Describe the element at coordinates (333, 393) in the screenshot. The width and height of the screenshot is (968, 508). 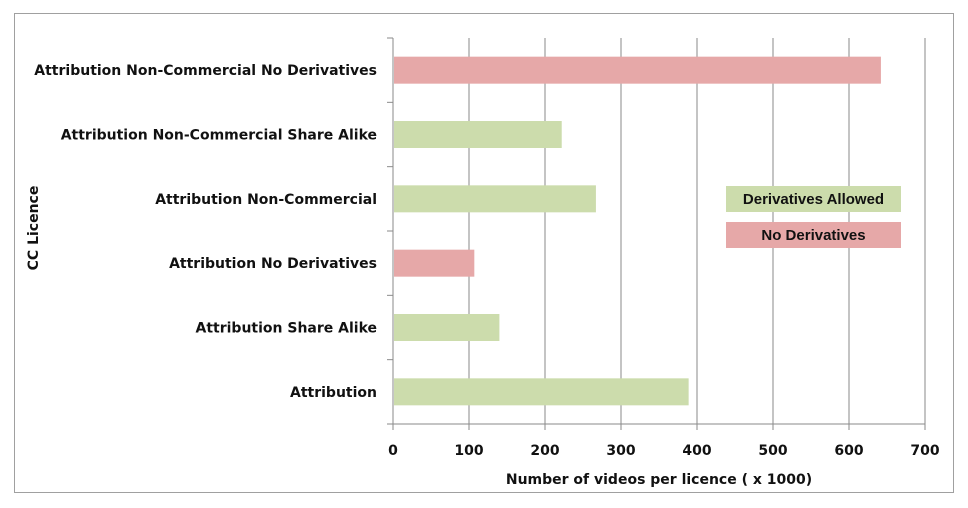
I see `category-label: Attribution` at that location.